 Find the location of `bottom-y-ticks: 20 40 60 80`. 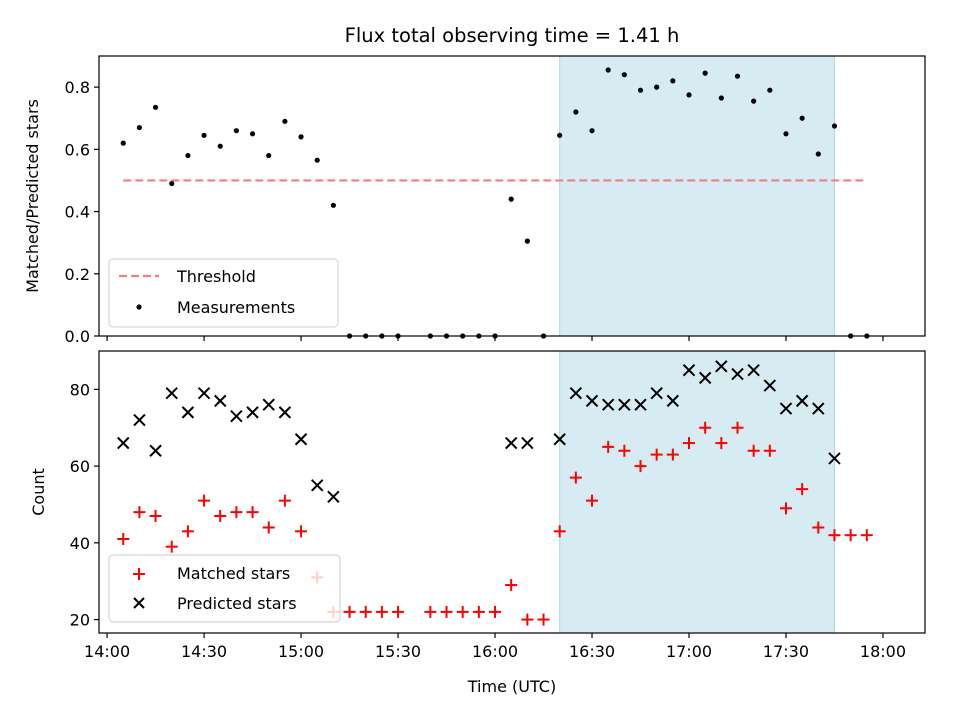

bottom-y-ticks: 20 40 60 80 is located at coordinates (84, 505).